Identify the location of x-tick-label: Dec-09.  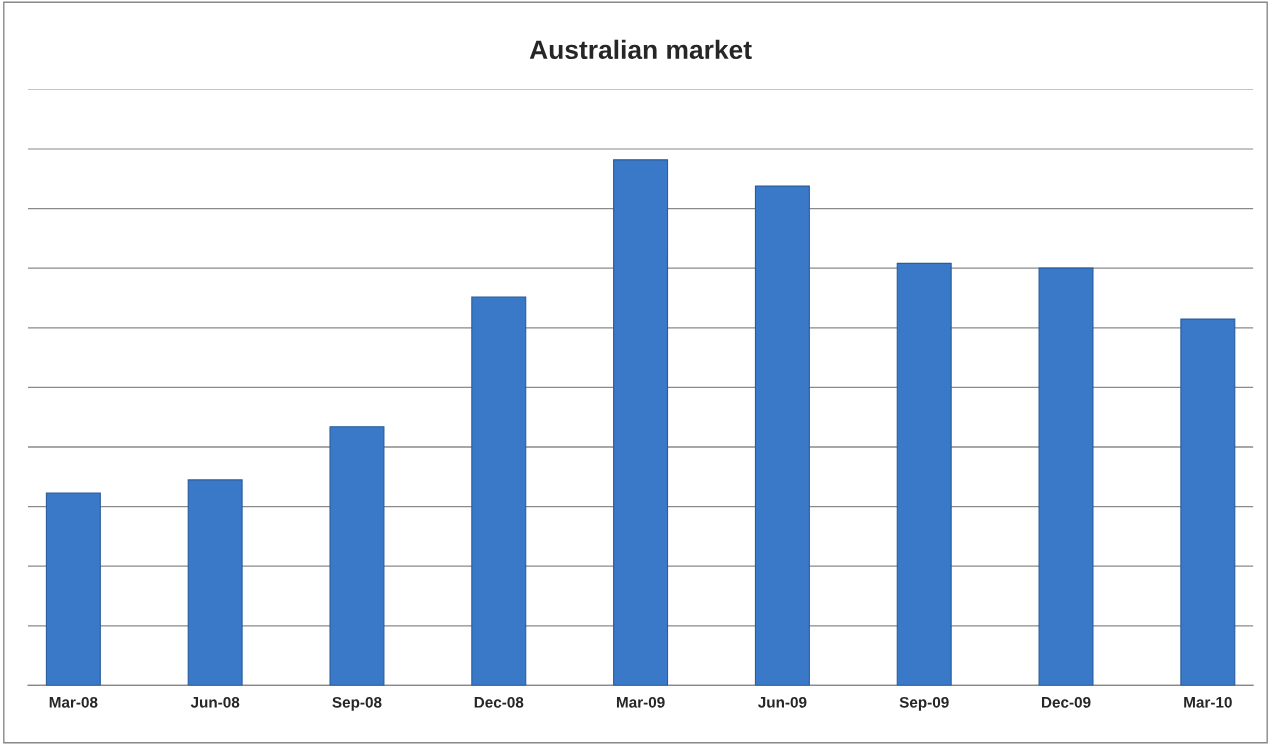
(1066, 702).